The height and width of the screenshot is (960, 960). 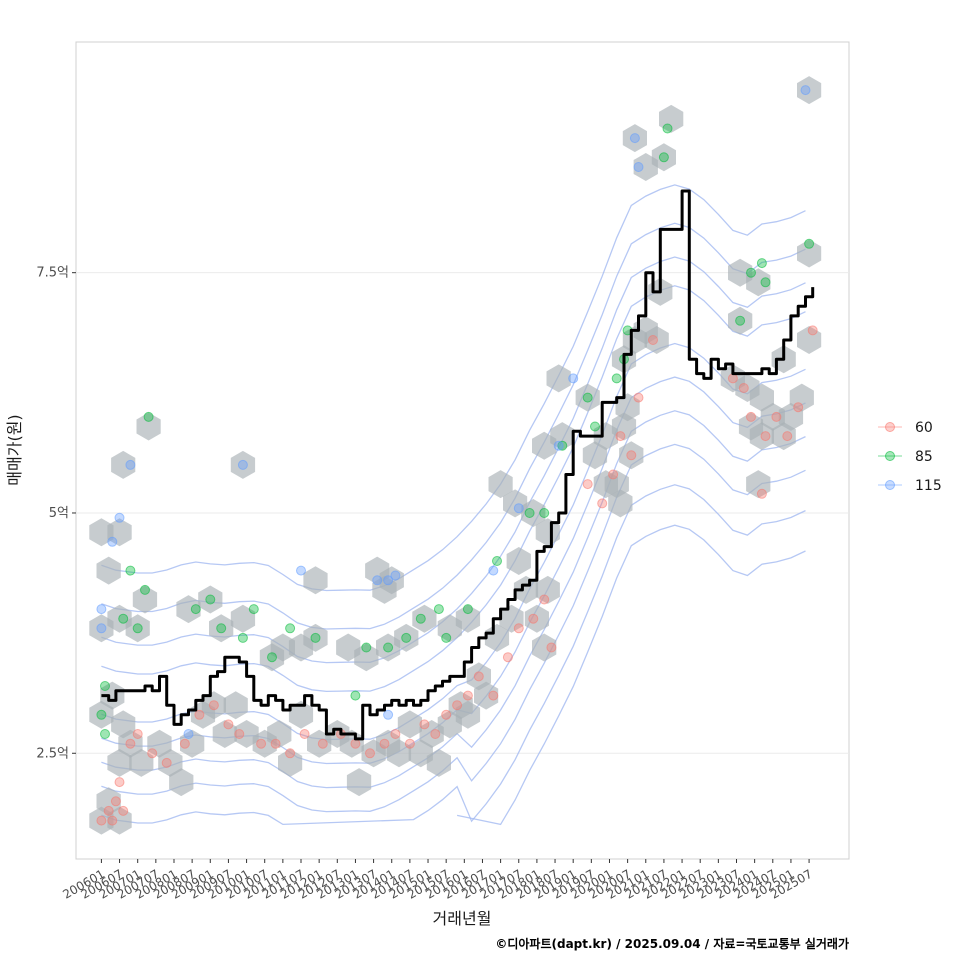 I want to click on legend-label-115: 115, so click(x=928, y=486).